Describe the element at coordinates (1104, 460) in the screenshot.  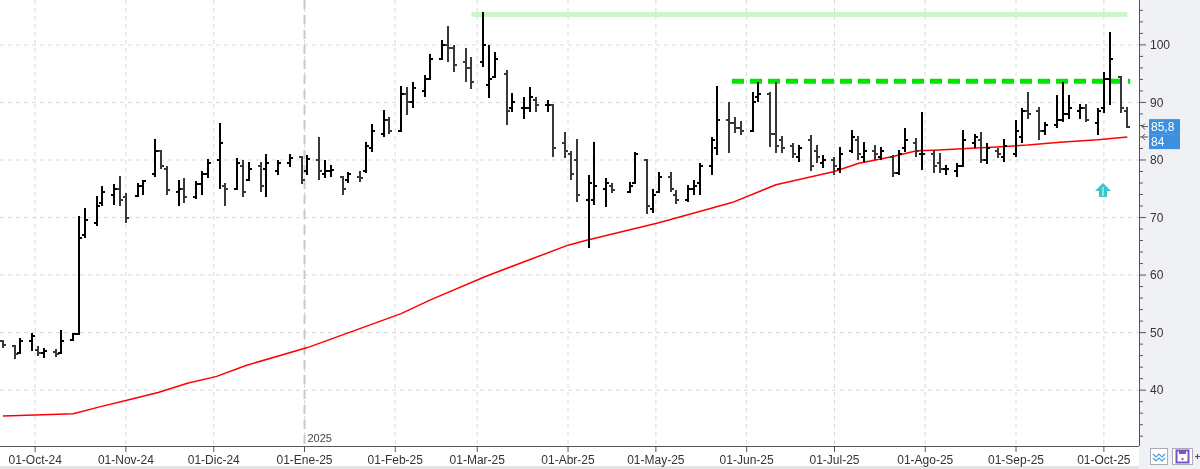
I see `x-tick-label: 01-Oct-25` at that location.